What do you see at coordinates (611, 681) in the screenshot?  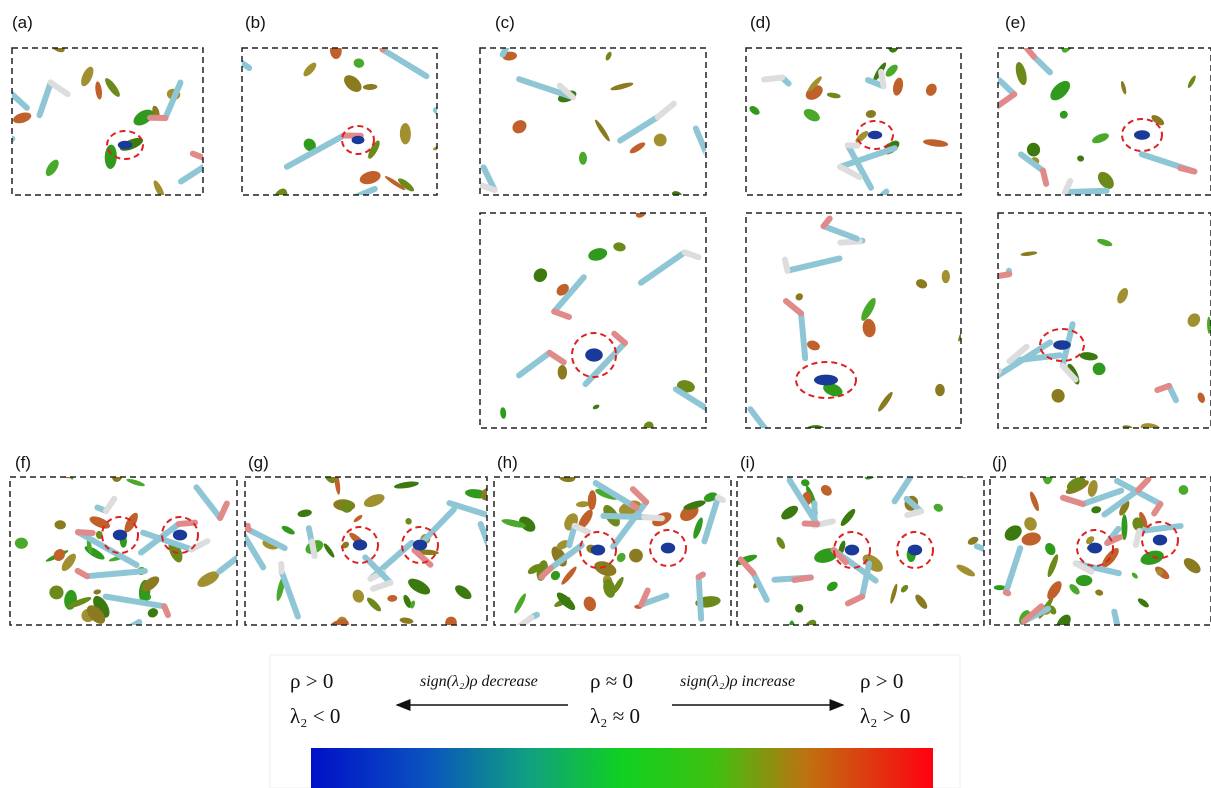 I see `legend-text: ρ ≈ 0` at bounding box center [611, 681].